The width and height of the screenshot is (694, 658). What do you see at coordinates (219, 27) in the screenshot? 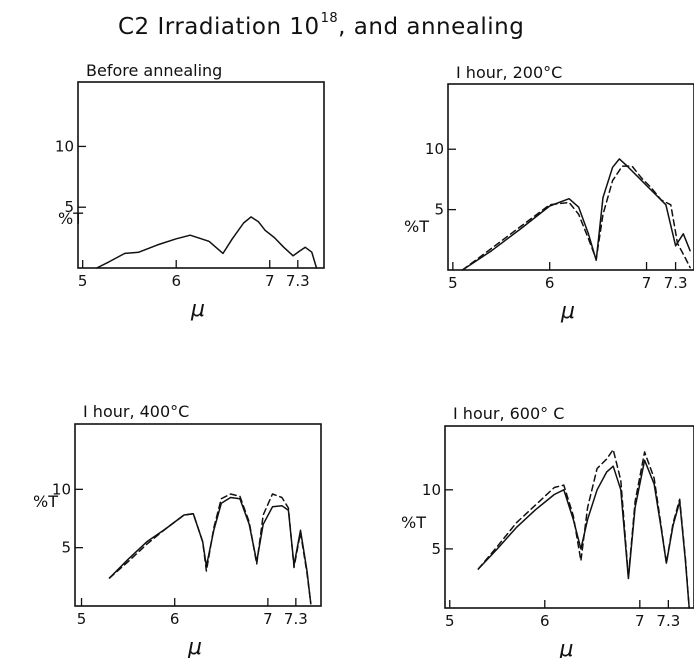
I see `figure-title-main: C2 Irradiation 10` at bounding box center [219, 27].